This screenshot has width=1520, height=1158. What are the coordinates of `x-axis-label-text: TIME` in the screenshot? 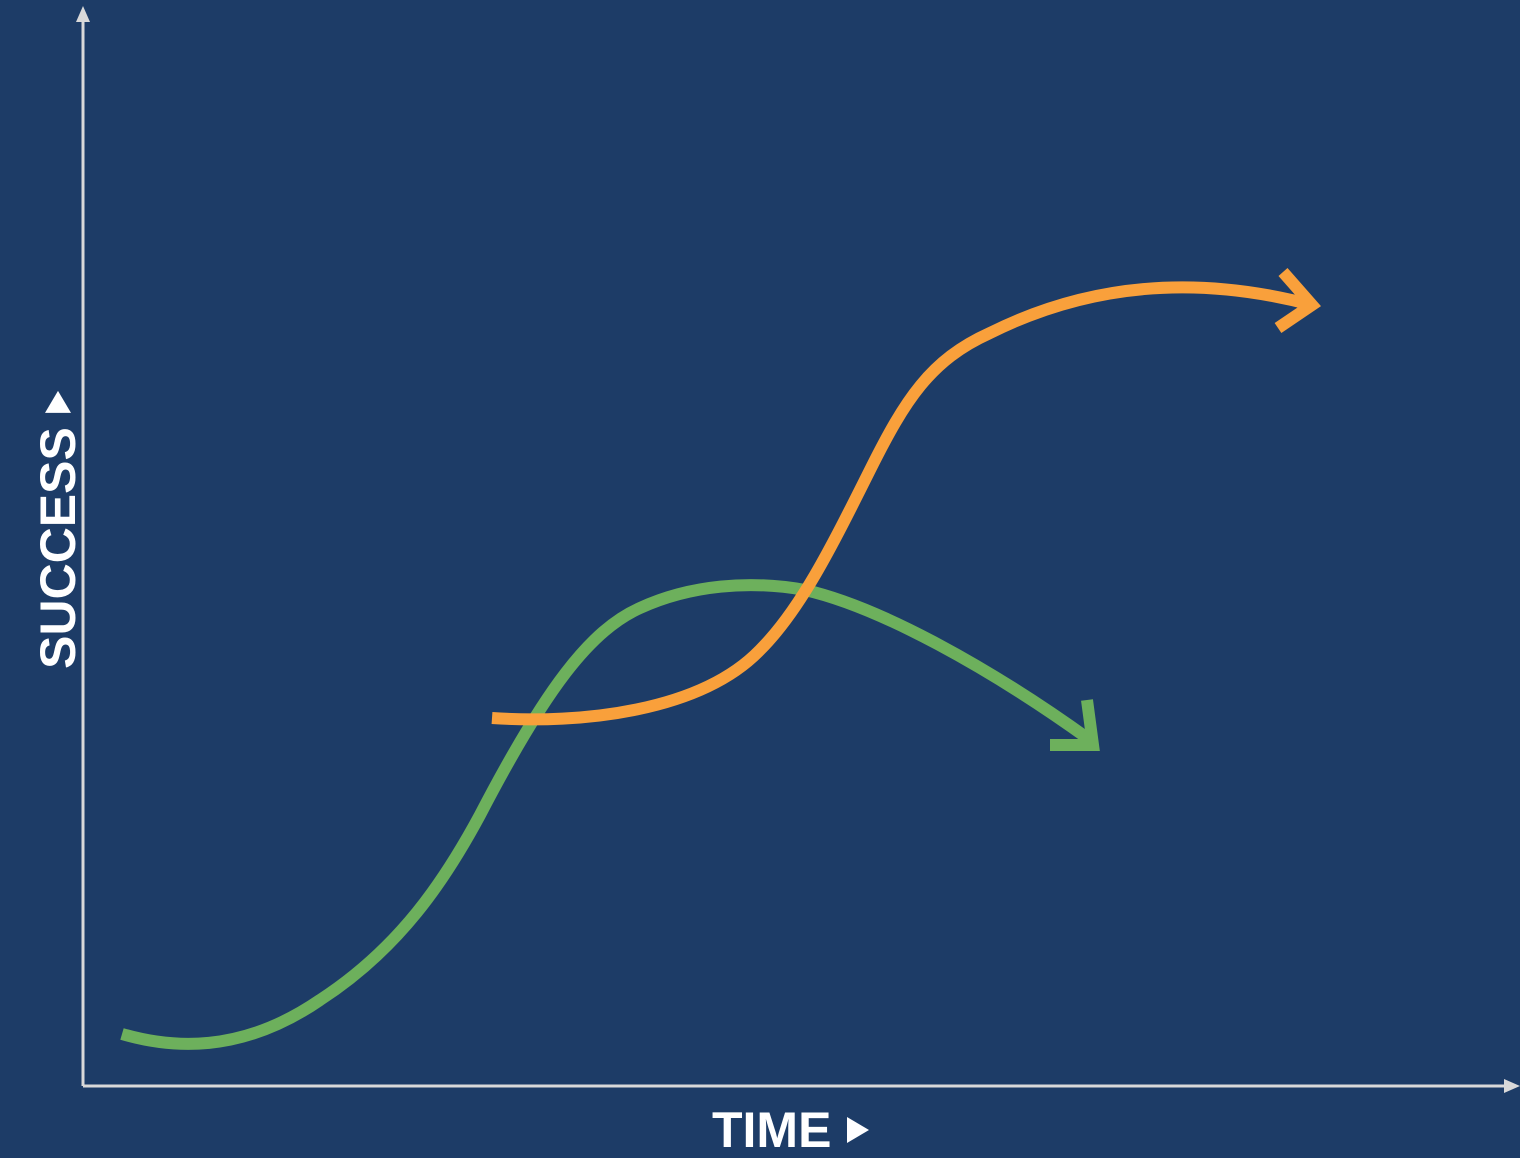 It's located at (772, 1130).